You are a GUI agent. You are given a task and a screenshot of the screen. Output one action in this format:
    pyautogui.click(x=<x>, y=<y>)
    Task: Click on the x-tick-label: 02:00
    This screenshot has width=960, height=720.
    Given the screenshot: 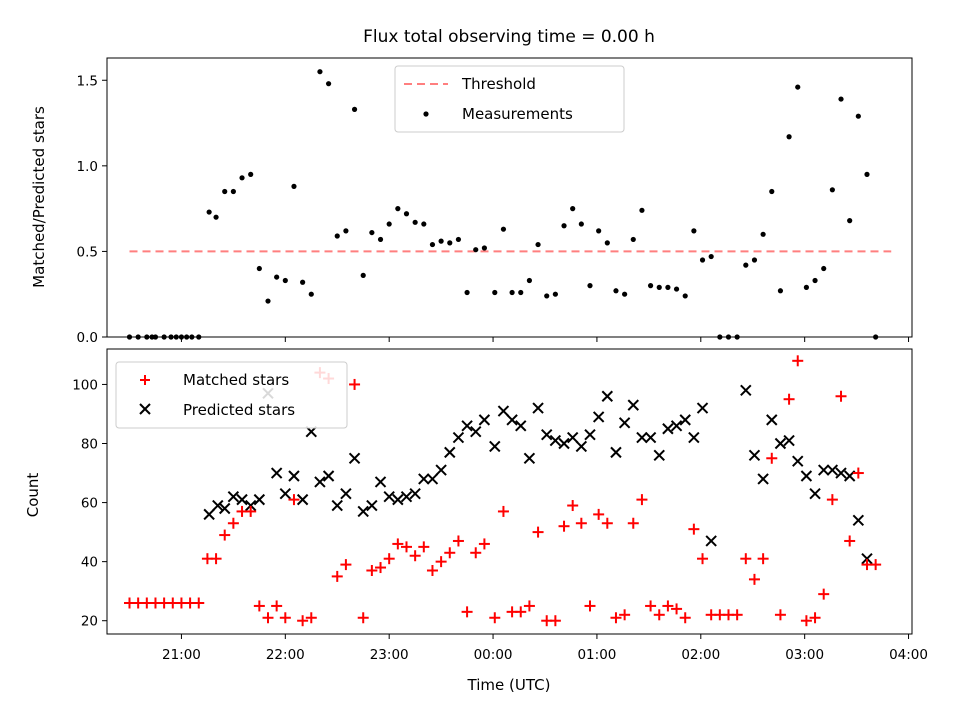 What is the action you would take?
    pyautogui.click(x=700, y=655)
    